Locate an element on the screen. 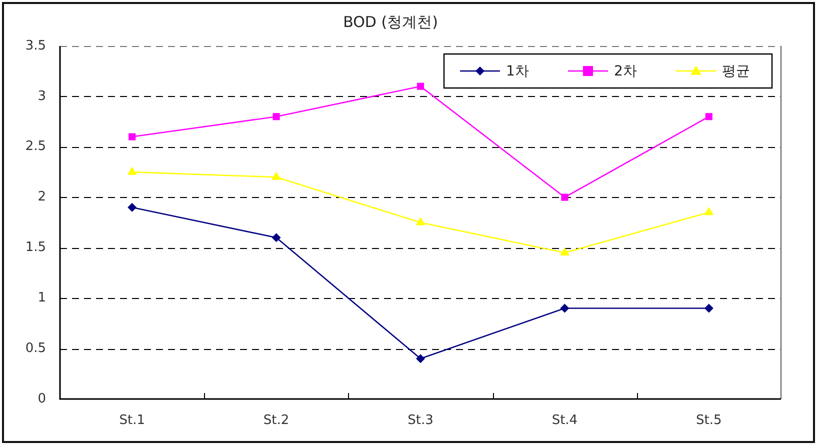  x-tick-label: St.2 is located at coordinates (276, 420).